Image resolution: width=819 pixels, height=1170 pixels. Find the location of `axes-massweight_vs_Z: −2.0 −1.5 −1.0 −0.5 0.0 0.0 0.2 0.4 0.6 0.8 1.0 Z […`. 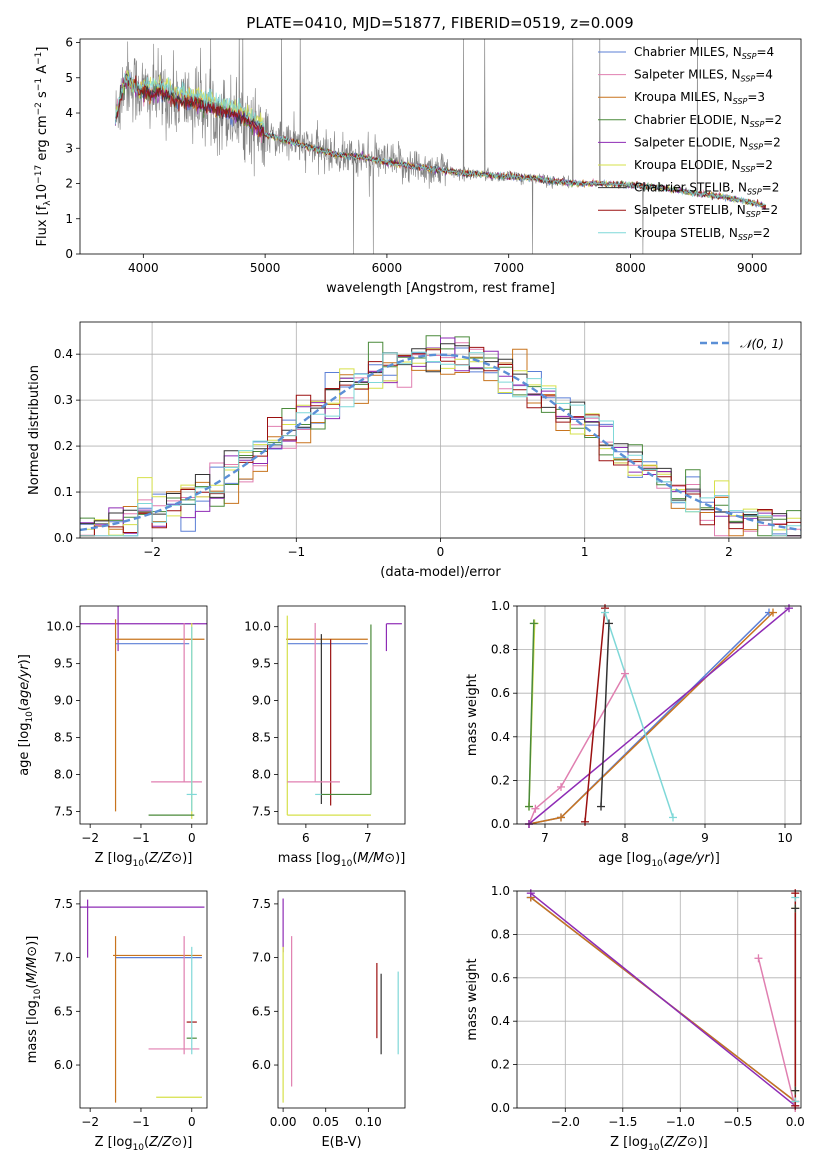

axes-massweight_vs_Z: −2.0 −1.5 −1.0 −0.5 0.0 0.0 0.2 0.4 0.6 0.8 1.0 Z [… is located at coordinates (635, 1018).